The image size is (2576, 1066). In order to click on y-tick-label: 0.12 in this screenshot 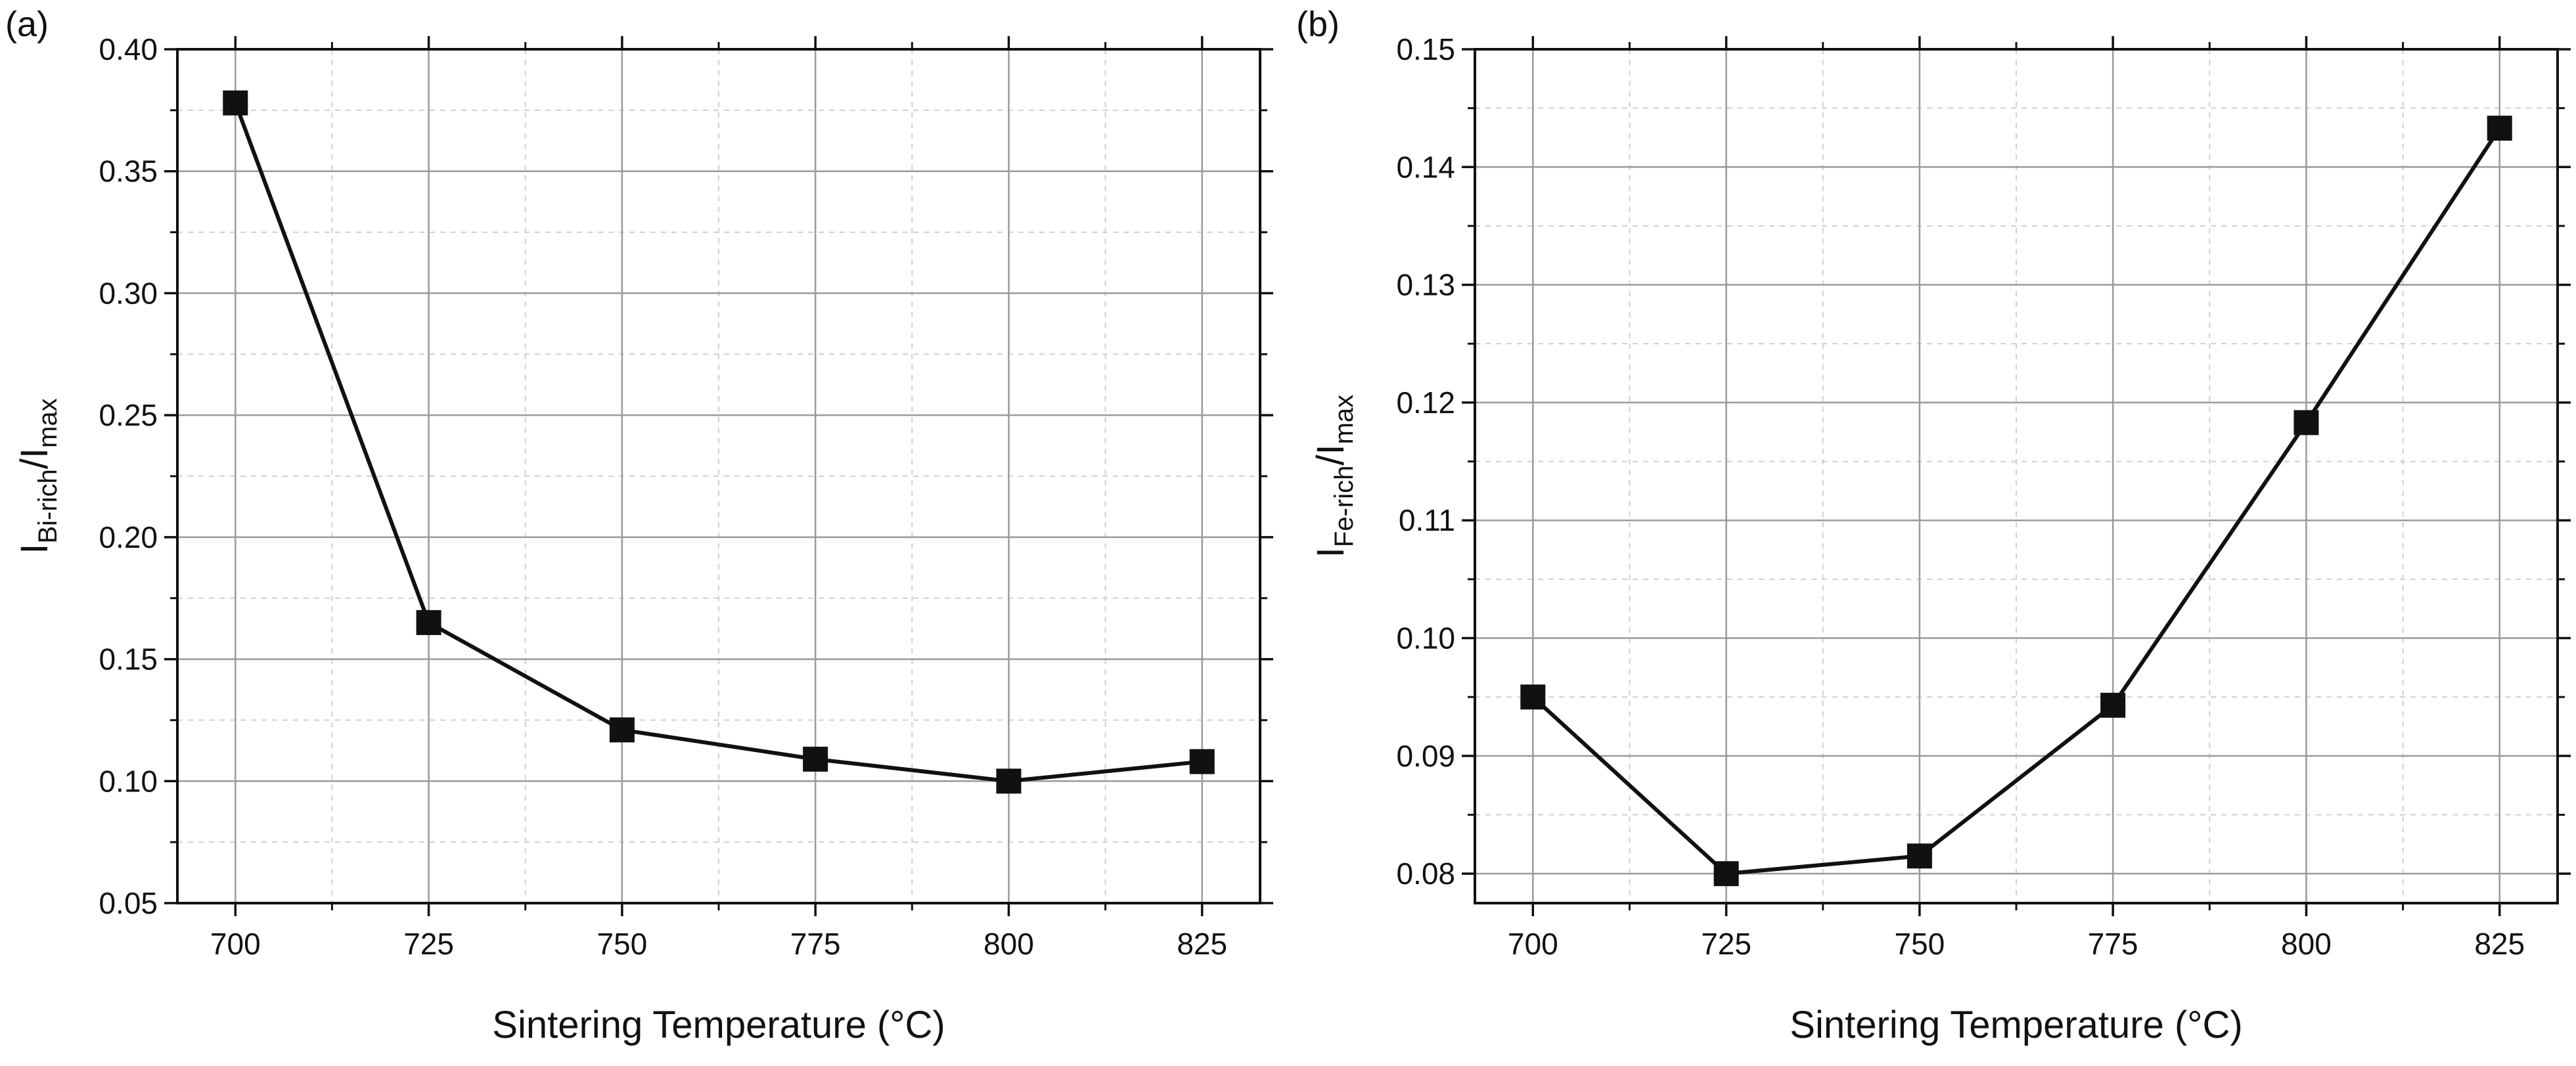, I will do `click(1425, 403)`.